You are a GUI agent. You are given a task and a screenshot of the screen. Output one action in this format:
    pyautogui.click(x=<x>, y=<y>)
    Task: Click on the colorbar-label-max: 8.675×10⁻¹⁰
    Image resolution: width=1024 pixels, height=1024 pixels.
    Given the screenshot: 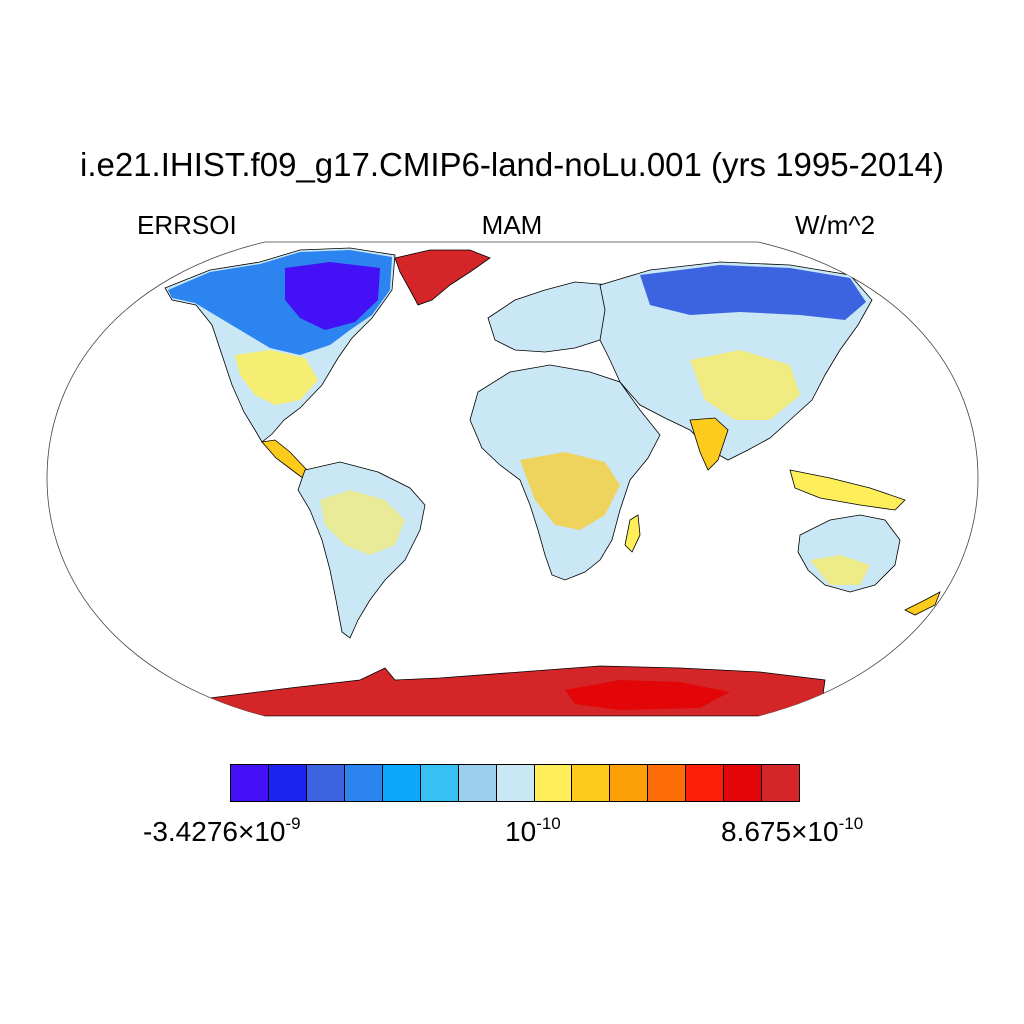 What is the action you would take?
    pyautogui.click(x=792, y=831)
    